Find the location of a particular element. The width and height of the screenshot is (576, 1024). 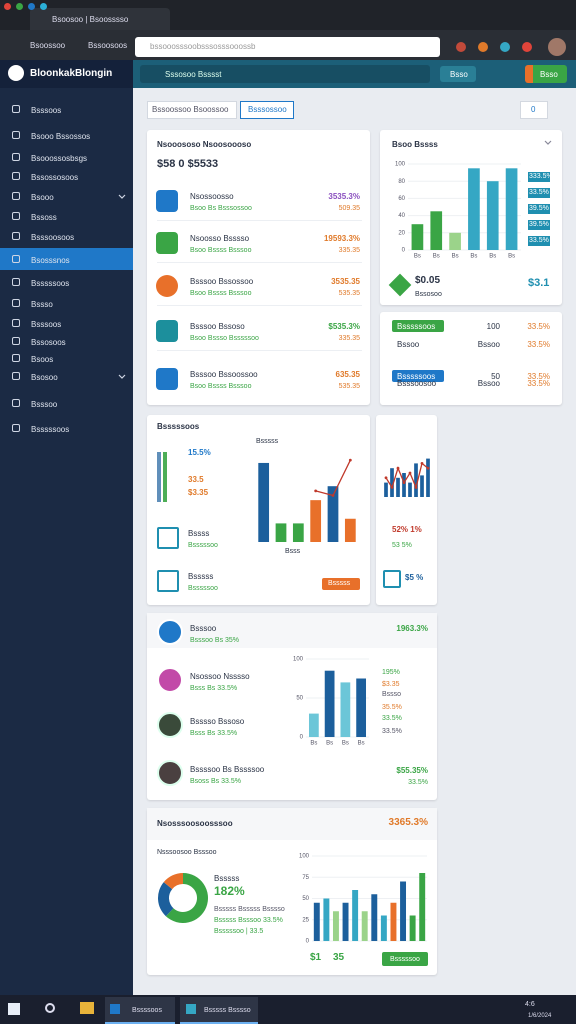

y-tick-label: 20 is located at coordinates (401, 233).